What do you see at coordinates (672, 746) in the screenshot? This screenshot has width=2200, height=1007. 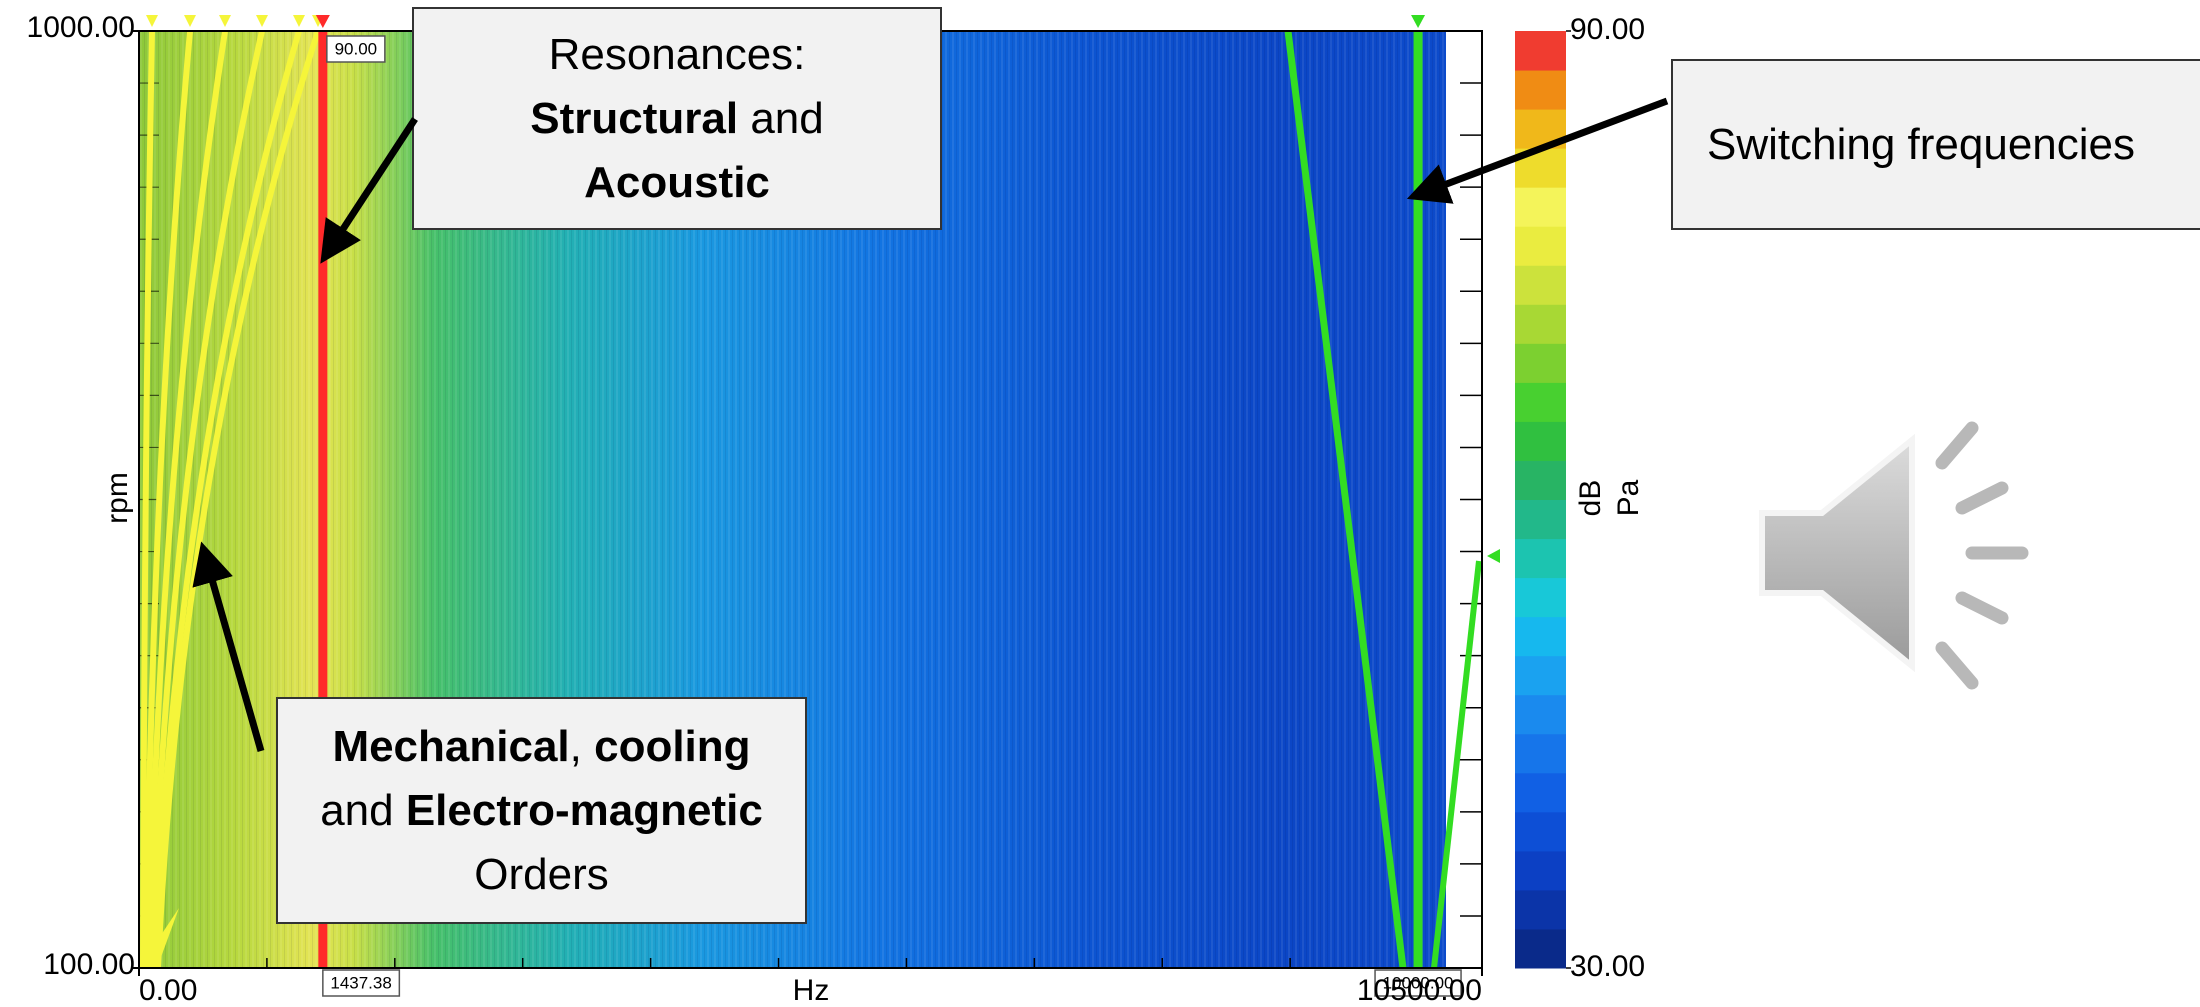 I see `callout-text: cooling` at bounding box center [672, 746].